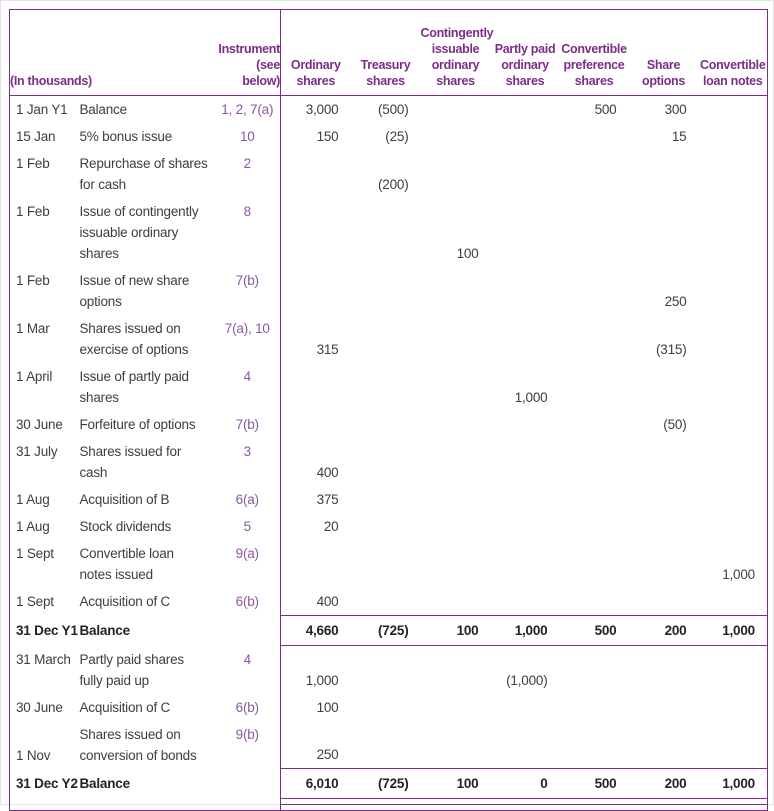 The height and width of the screenshot is (811, 774). Describe the element at coordinates (679, 136) in the screenshot. I see `cell-share-options: 15` at that location.